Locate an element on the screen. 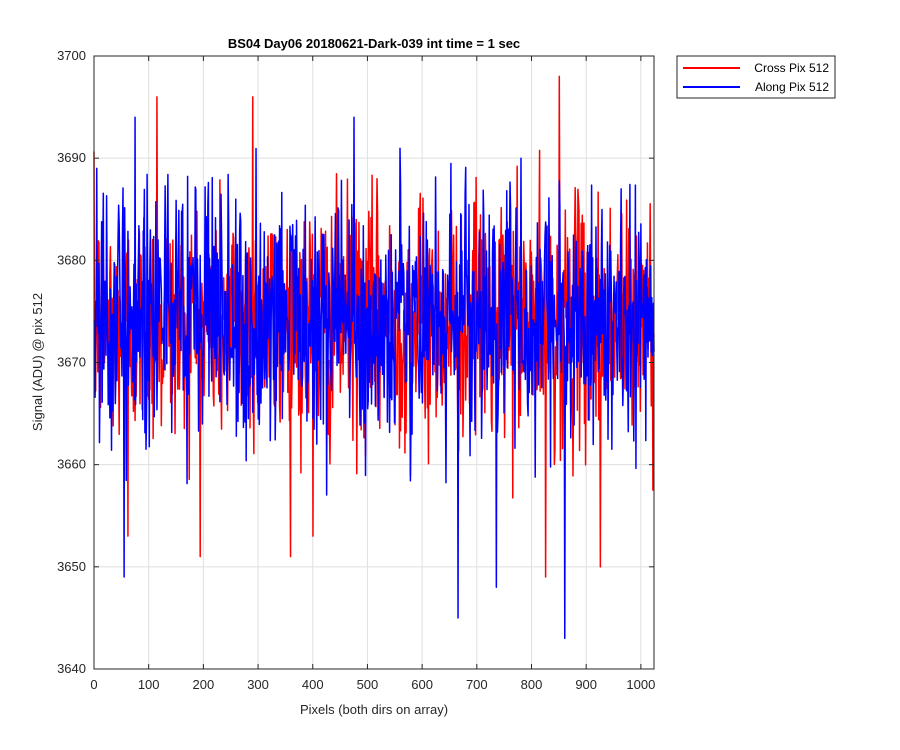  x-tick-labels: 0 100 200 300 400 500 600 700 800 900 1000 is located at coordinates (372, 684).